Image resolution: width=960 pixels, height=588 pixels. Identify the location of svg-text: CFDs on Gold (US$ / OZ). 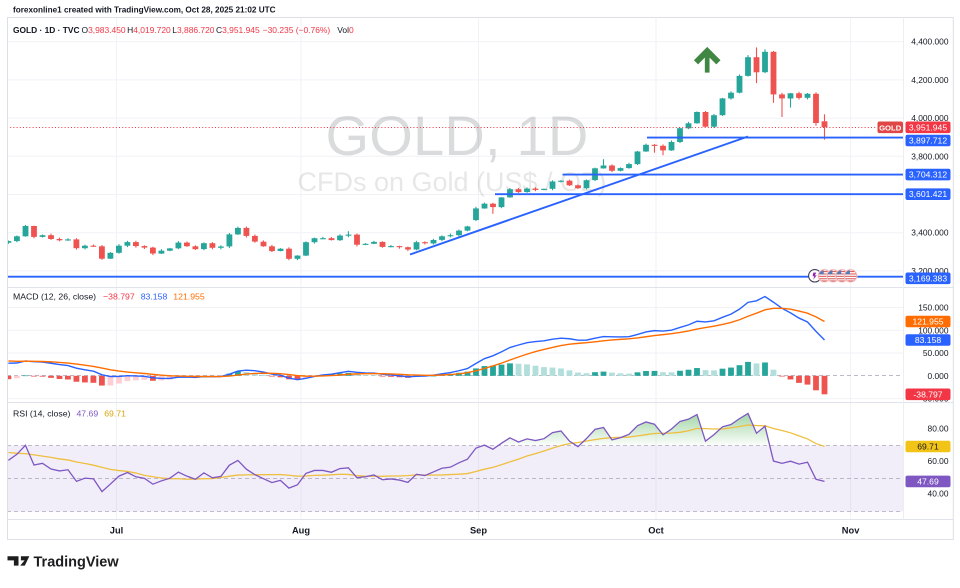
(451, 182).